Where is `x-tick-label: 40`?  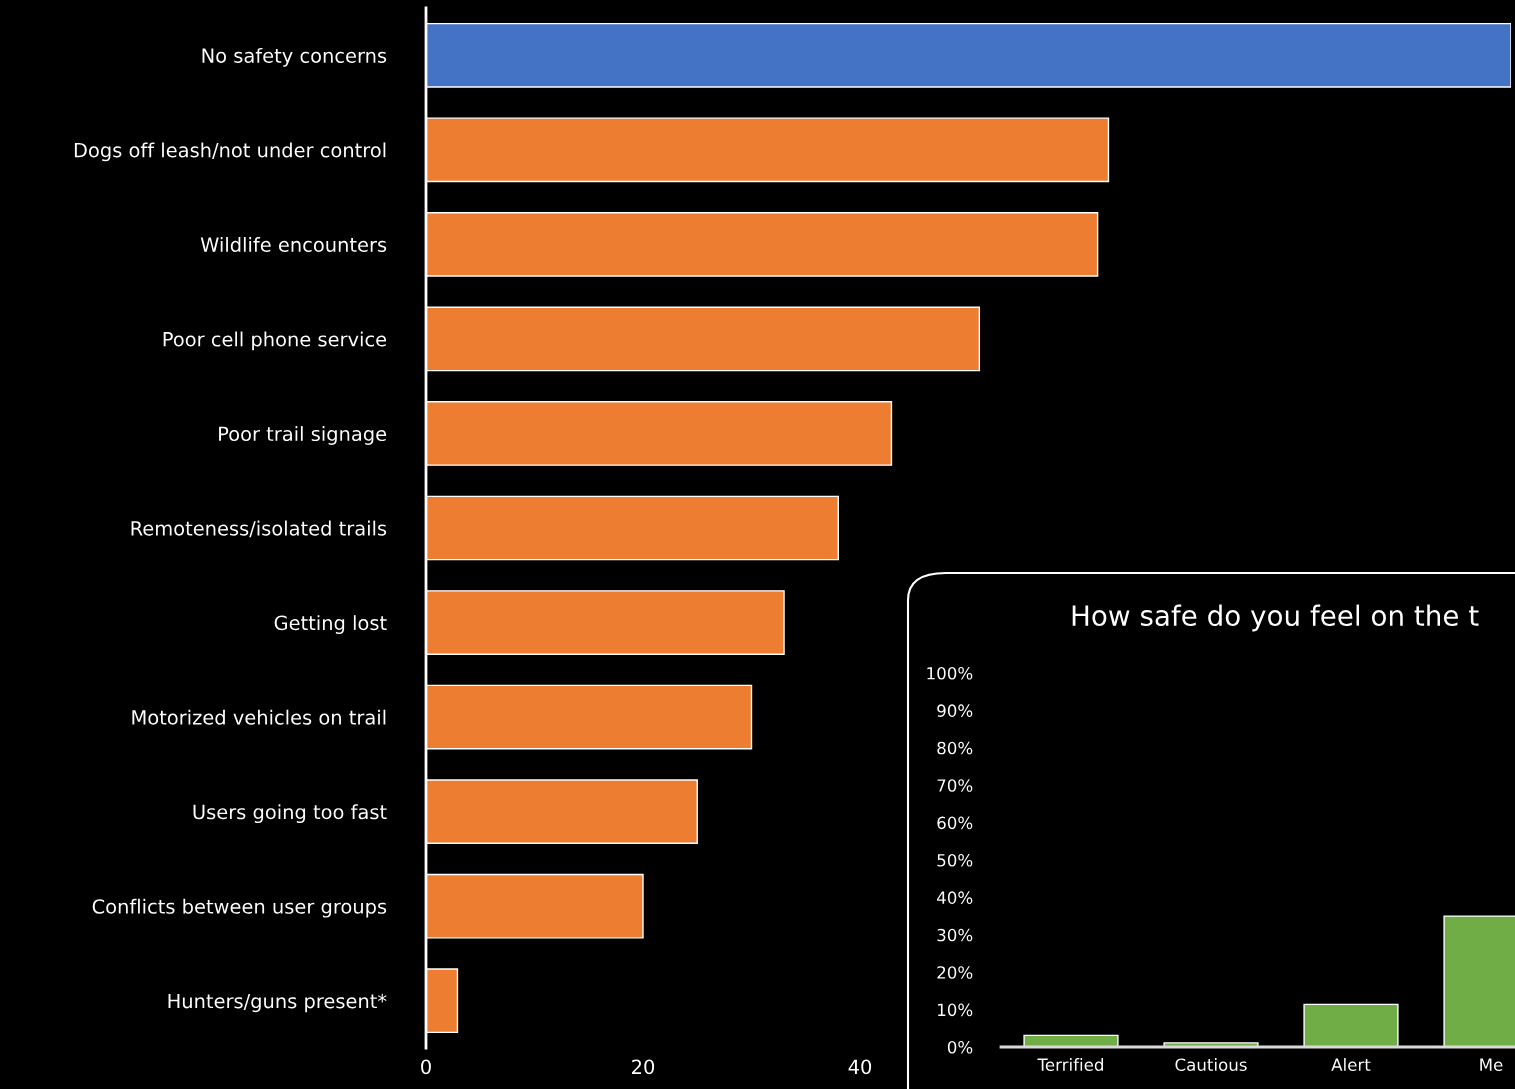 x-tick-label: 40 is located at coordinates (860, 1067).